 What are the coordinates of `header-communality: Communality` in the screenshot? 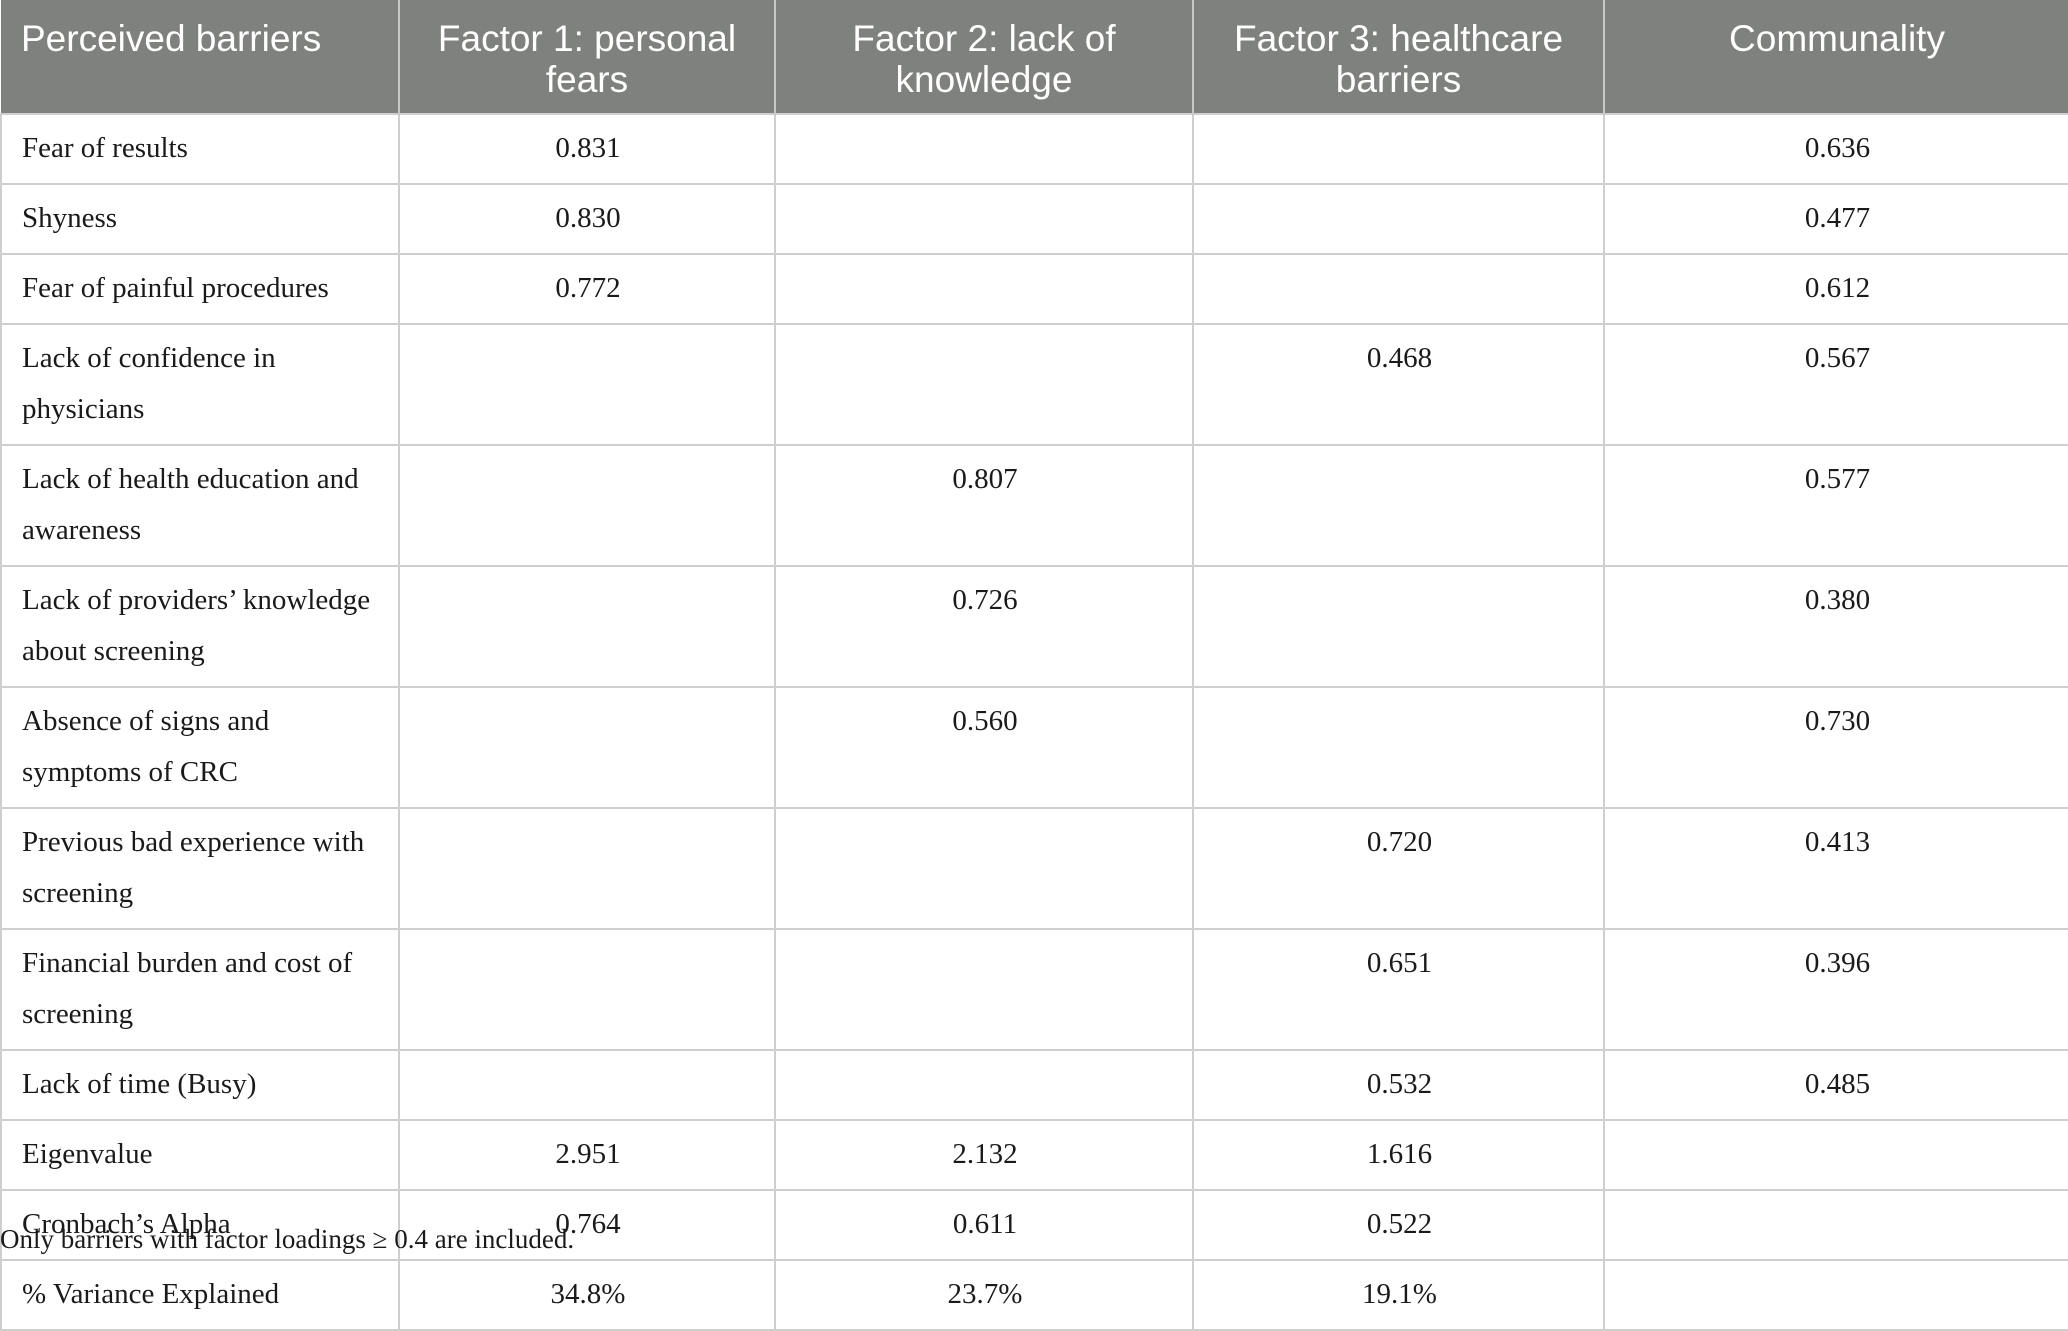 It's located at (1835, 57).